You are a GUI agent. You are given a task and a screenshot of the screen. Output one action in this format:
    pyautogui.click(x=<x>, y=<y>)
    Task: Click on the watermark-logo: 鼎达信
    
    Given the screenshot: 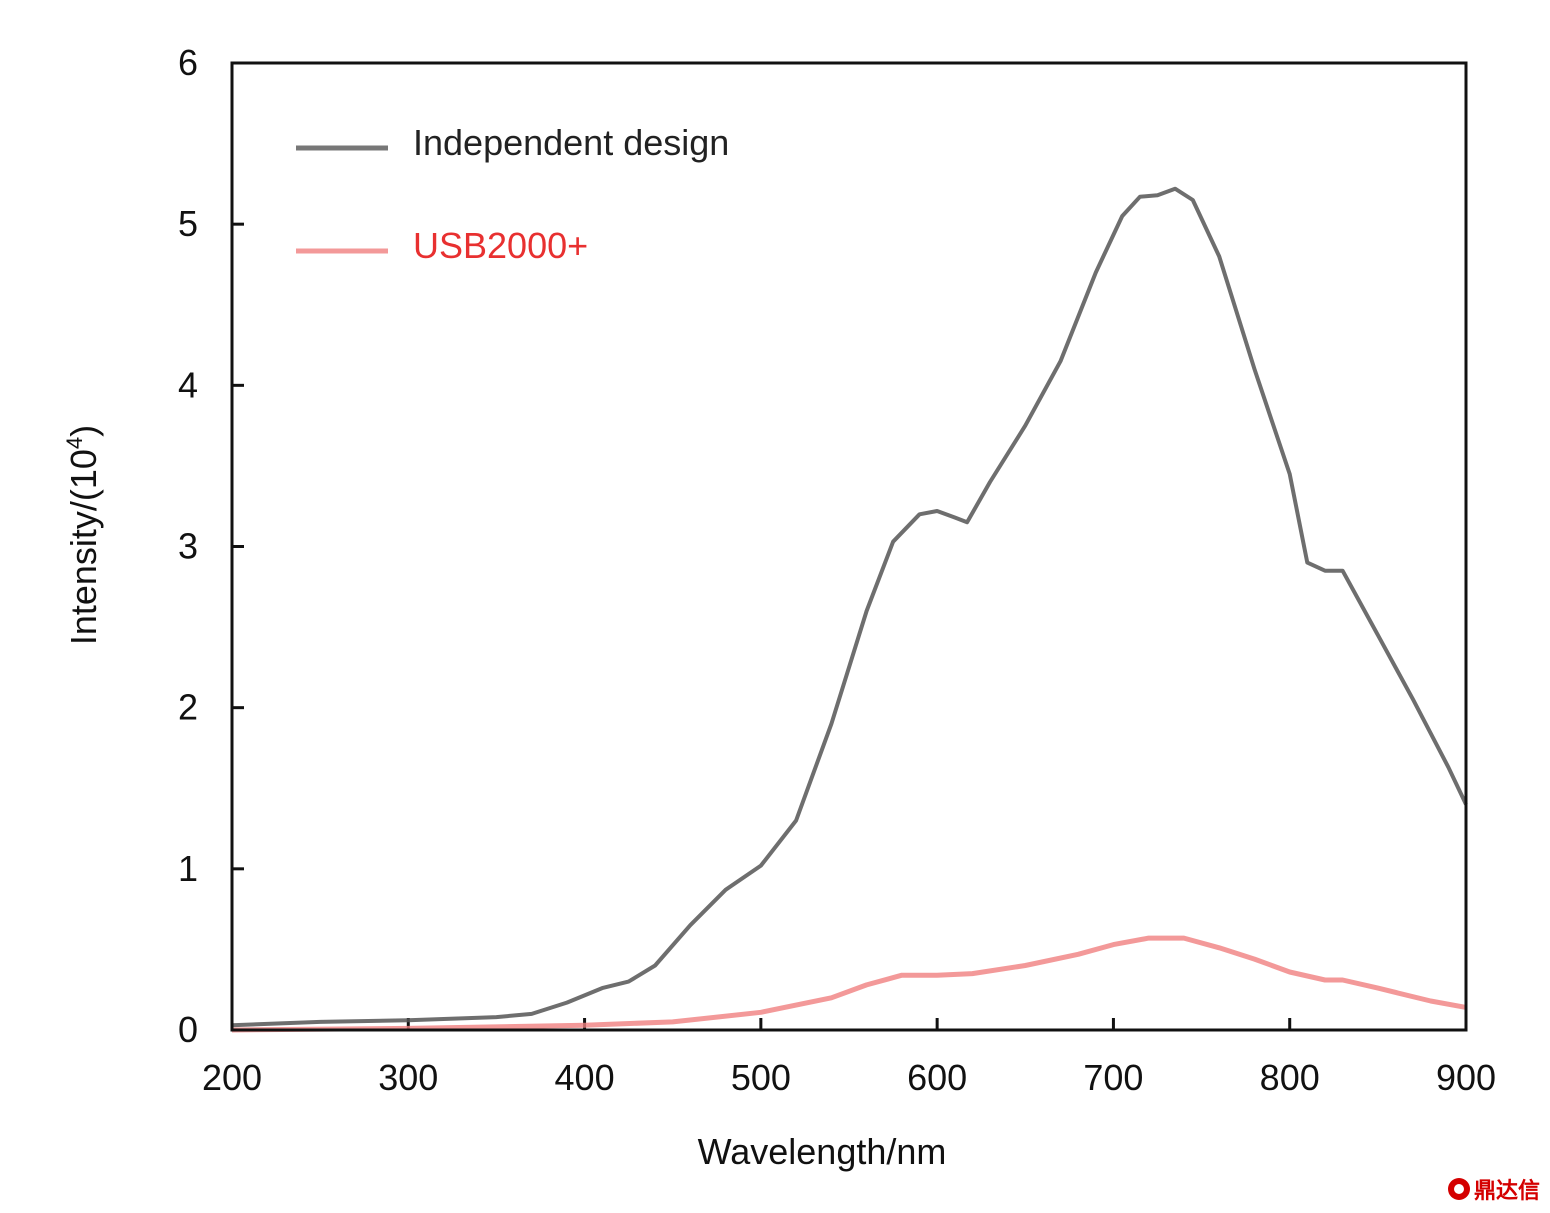 What is the action you would take?
    pyautogui.click(x=1493, y=1189)
    